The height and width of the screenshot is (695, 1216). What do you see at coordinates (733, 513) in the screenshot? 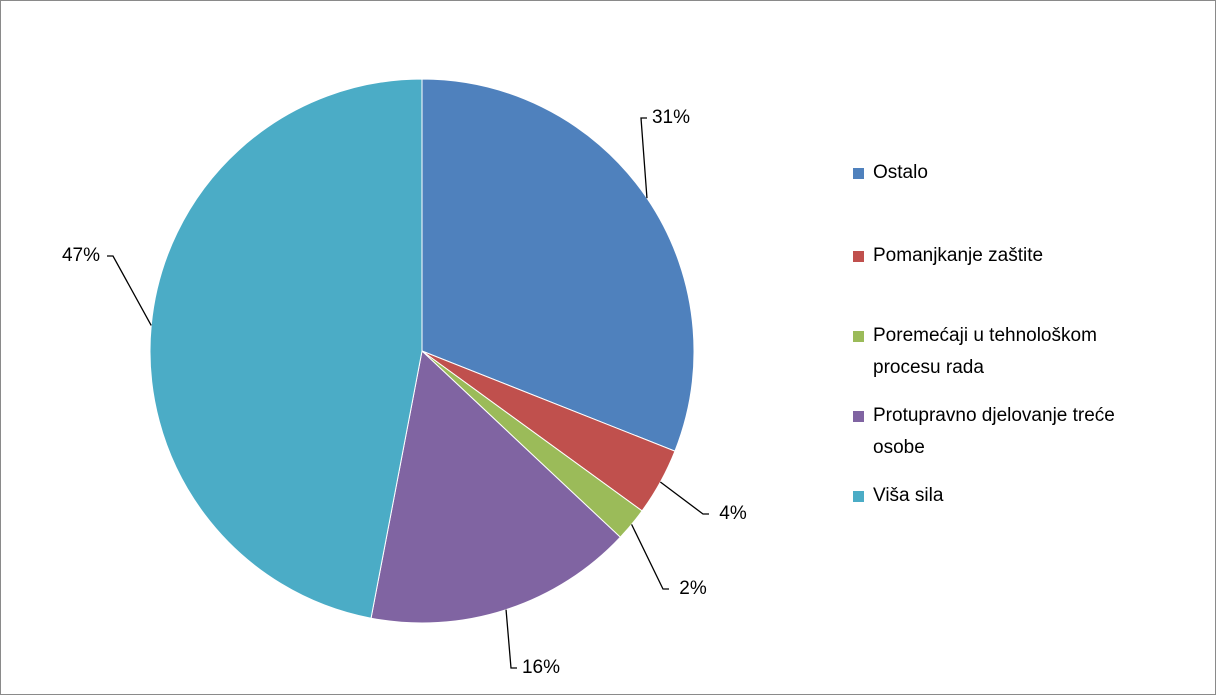
I see `data-label: 4%` at bounding box center [733, 513].